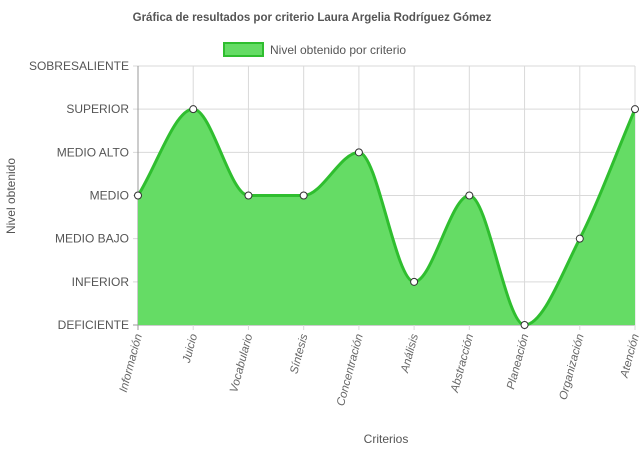 Image resolution: width=639 pixels, height=452 pixels. I want to click on y-tick-label: MEDIO BAJO, so click(92, 239).